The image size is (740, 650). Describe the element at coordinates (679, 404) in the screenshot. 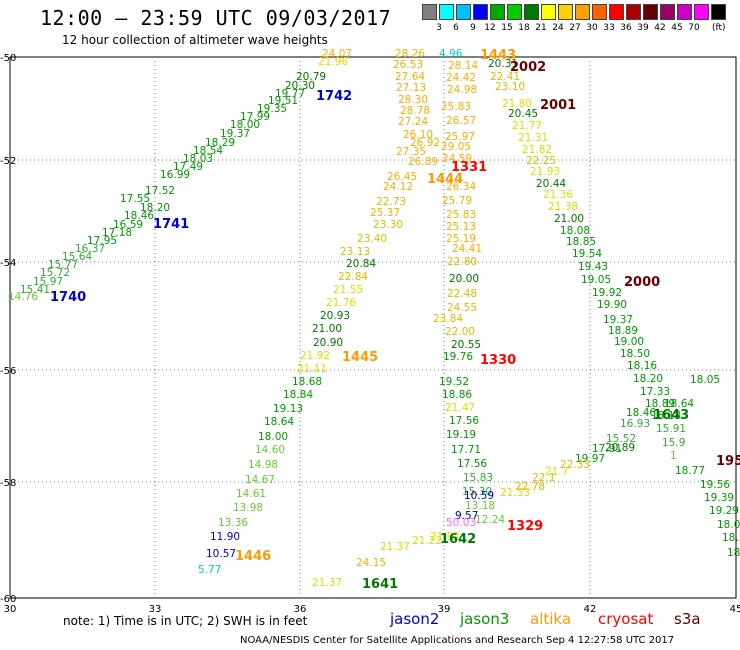

I see `wave-height-value: 18.64` at that location.